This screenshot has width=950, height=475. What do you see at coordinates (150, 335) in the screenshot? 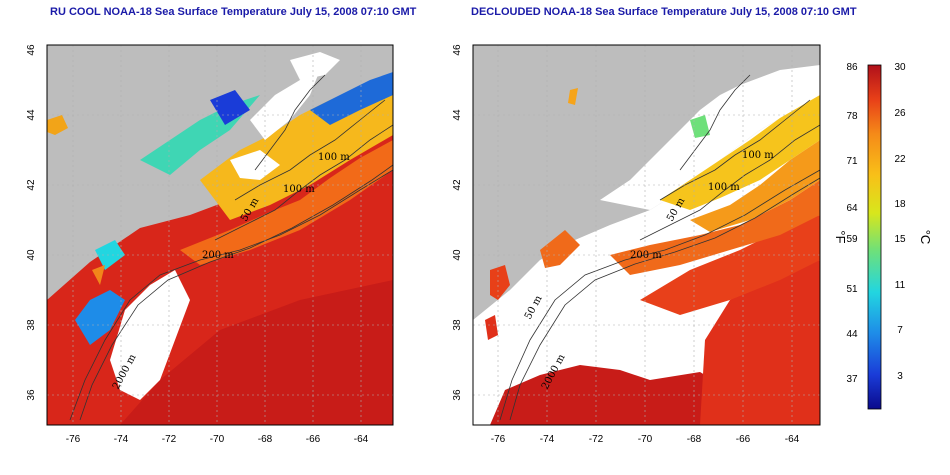
I see `left-cloud` at bounding box center [150, 335].